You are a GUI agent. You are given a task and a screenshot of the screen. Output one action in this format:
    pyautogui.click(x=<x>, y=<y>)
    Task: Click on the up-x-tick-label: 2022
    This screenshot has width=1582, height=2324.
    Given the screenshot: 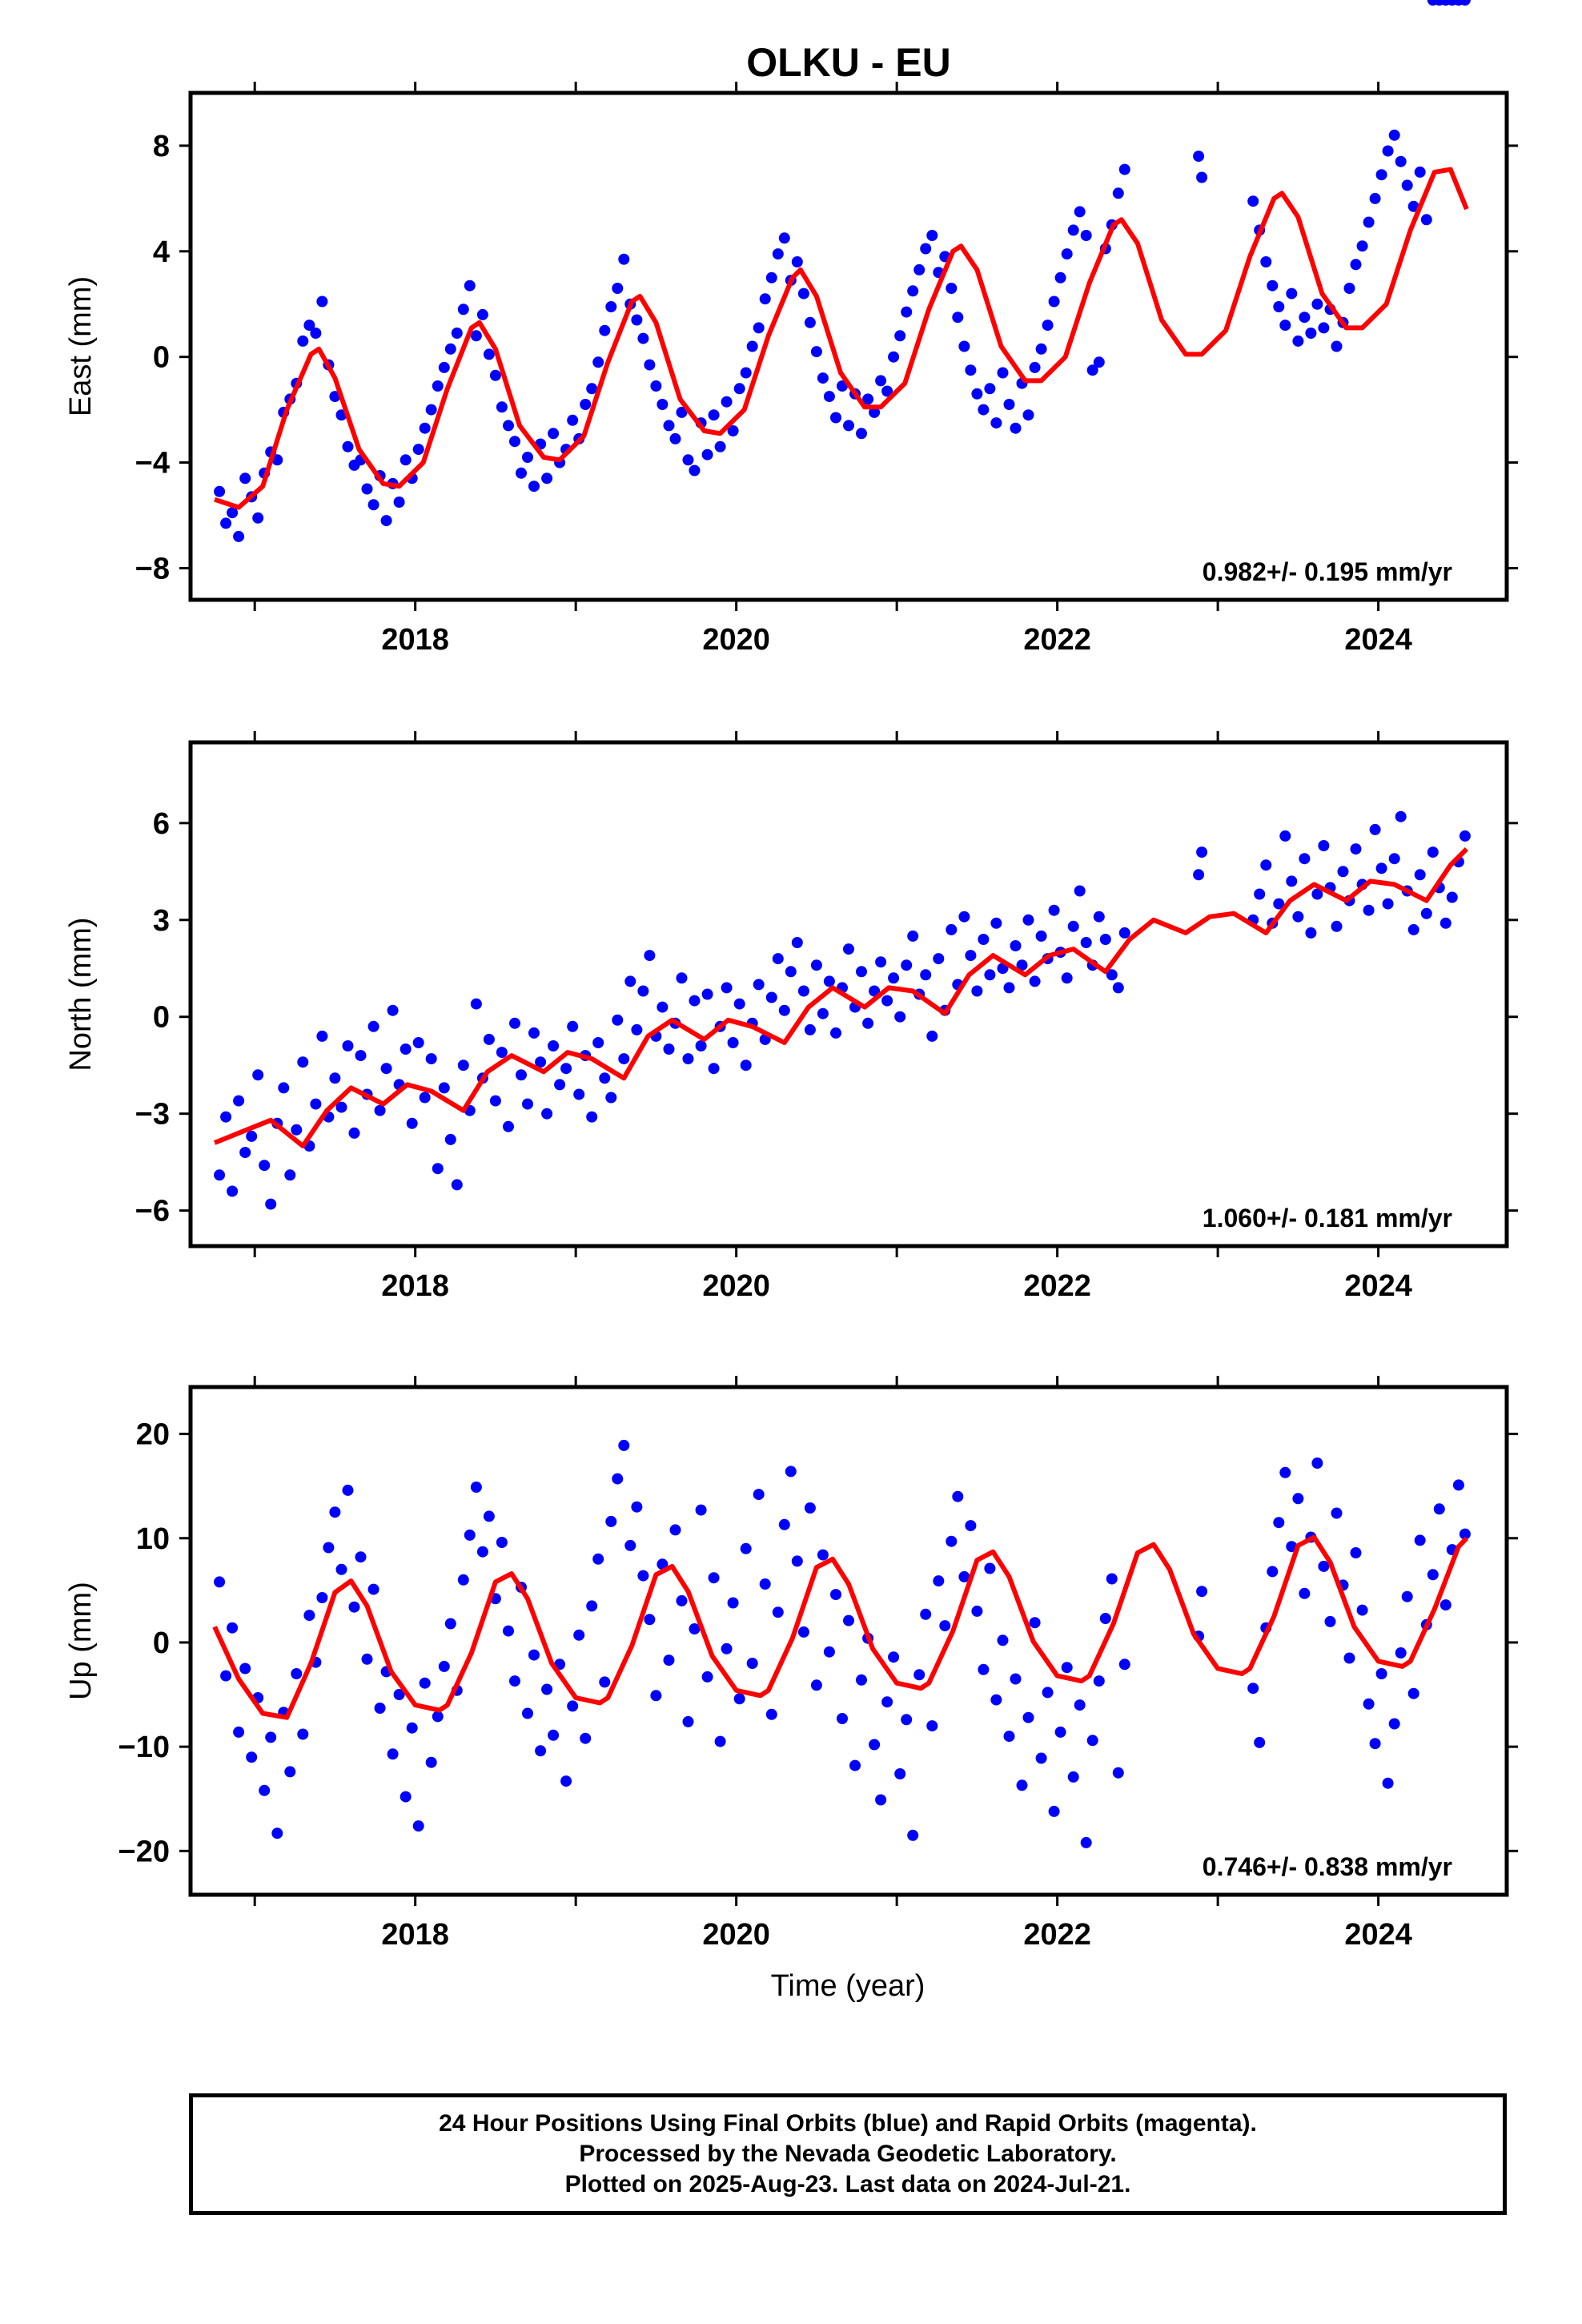 What is the action you would take?
    pyautogui.click(x=1057, y=1935)
    